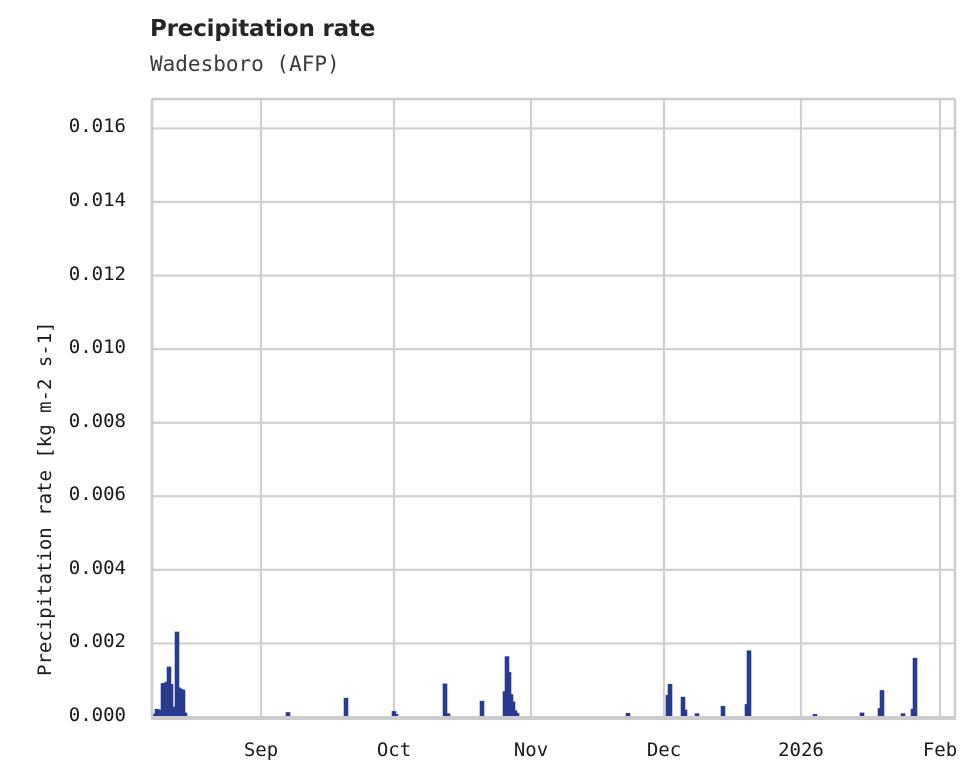 This screenshot has width=980, height=780. Describe the element at coordinates (531, 750) in the screenshot. I see `x-tick-label: Nov` at that location.